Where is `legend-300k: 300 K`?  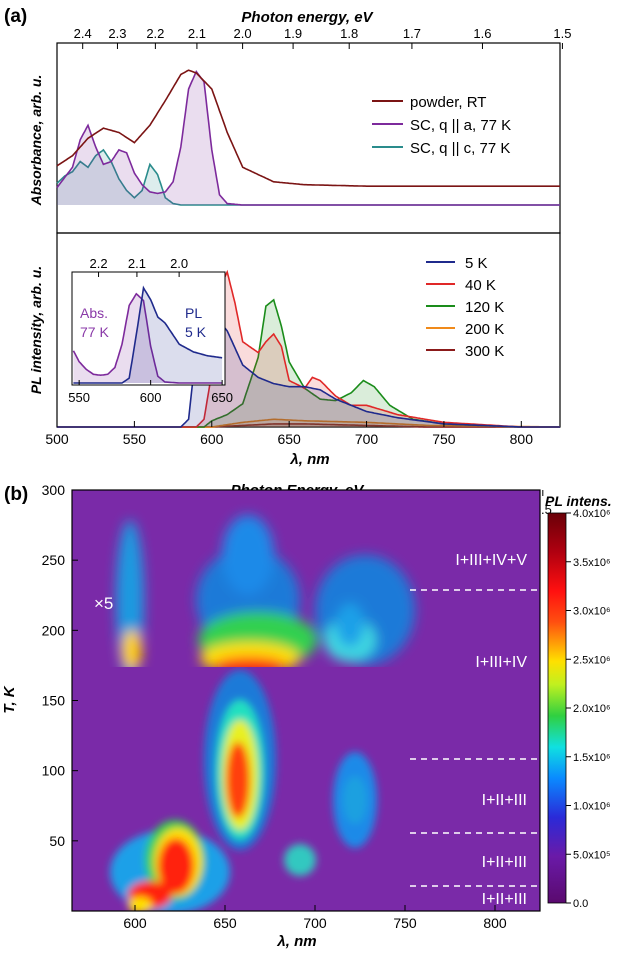 legend-300k: 300 K is located at coordinates (484, 351).